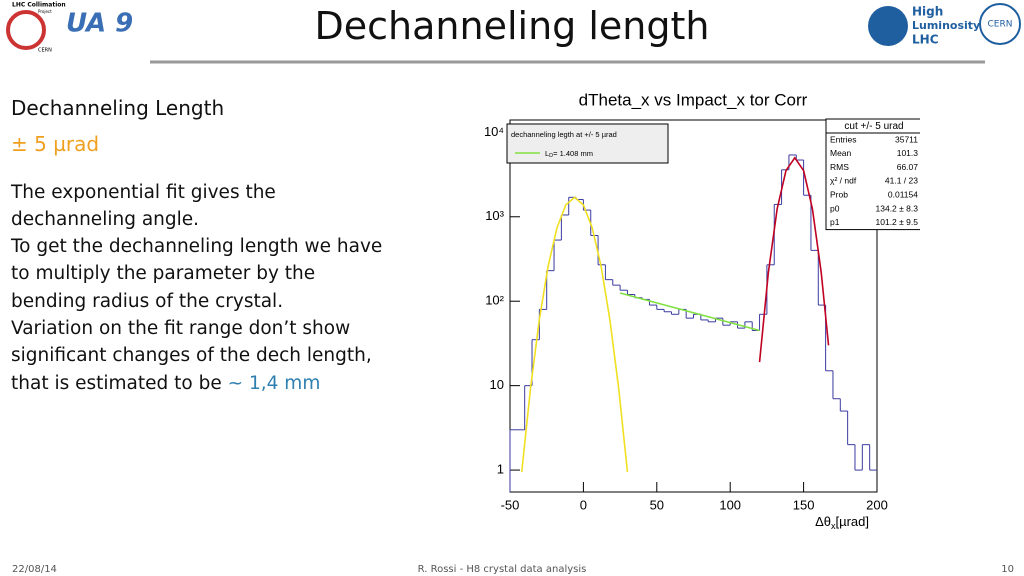 The width and height of the screenshot is (1024, 576). I want to click on logo-text: LHC, so click(925, 40).